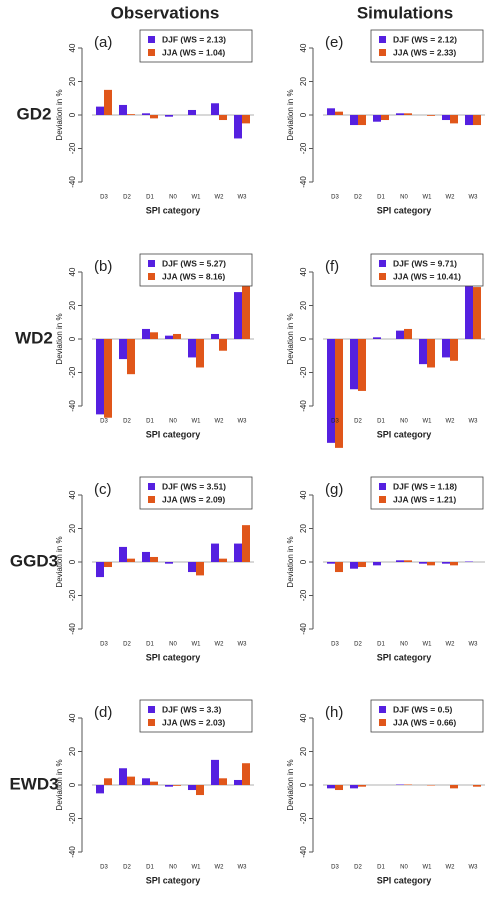 Image resolution: width=500 pixels, height=904 pixels. What do you see at coordinates (193, 276) in the screenshot?
I see `legend-label: JJA (WS = 8.16)` at bounding box center [193, 276].